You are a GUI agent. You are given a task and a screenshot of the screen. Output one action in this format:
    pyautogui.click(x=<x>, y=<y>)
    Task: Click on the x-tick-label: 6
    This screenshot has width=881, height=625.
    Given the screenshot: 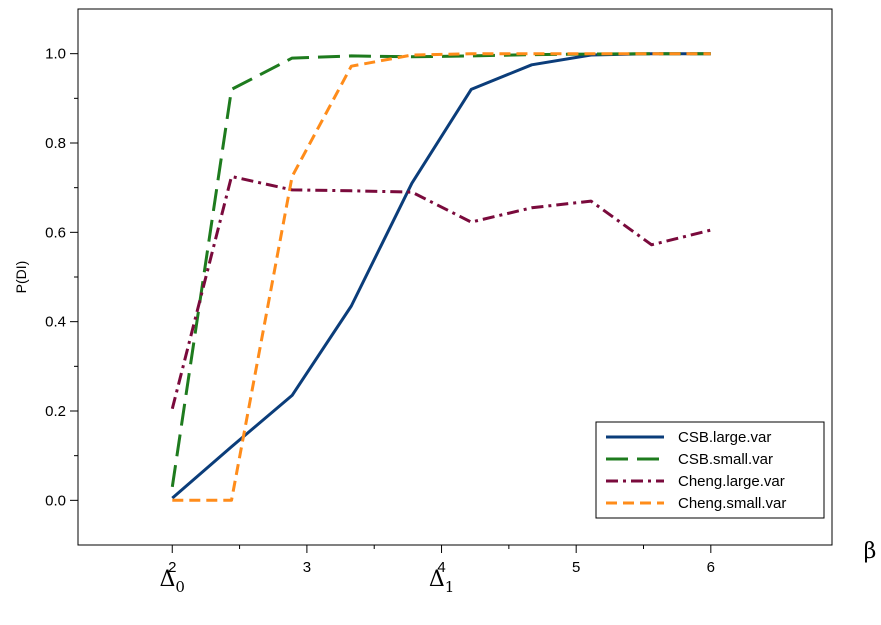 What is the action you would take?
    pyautogui.click(x=711, y=567)
    